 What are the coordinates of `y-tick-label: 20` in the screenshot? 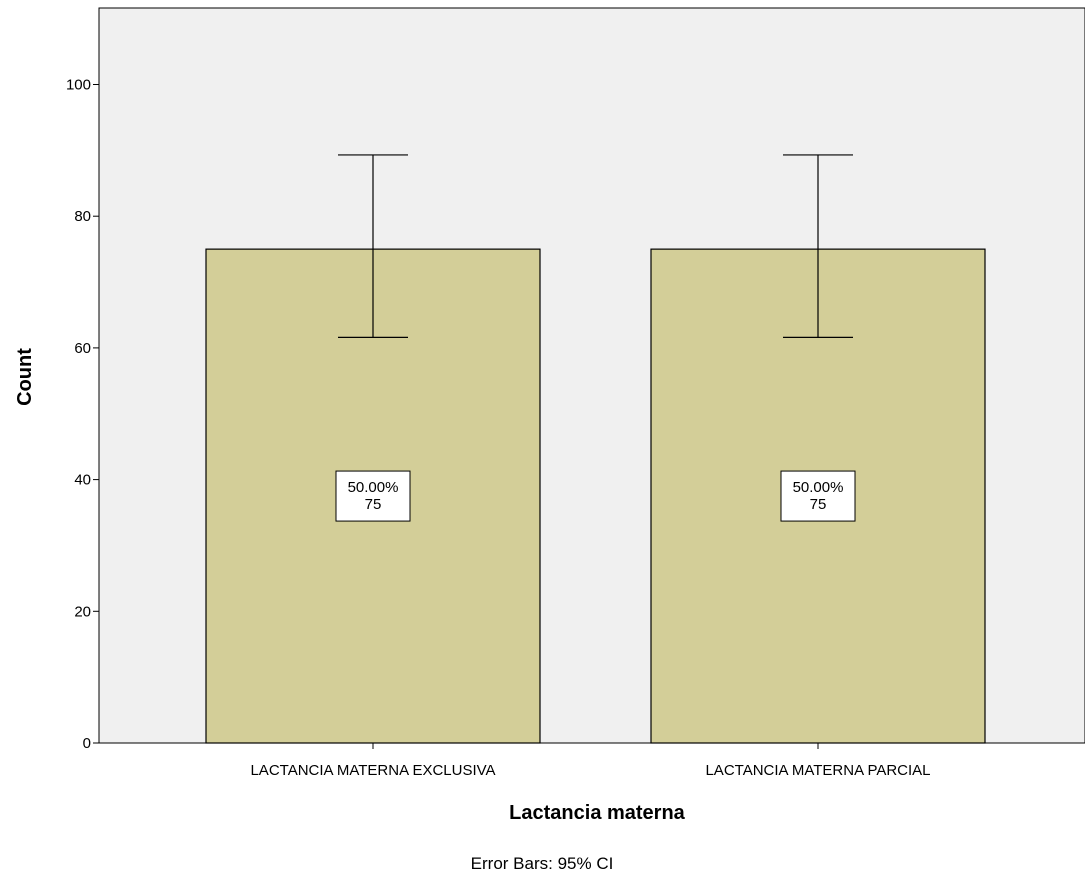 It's located at (82, 611).